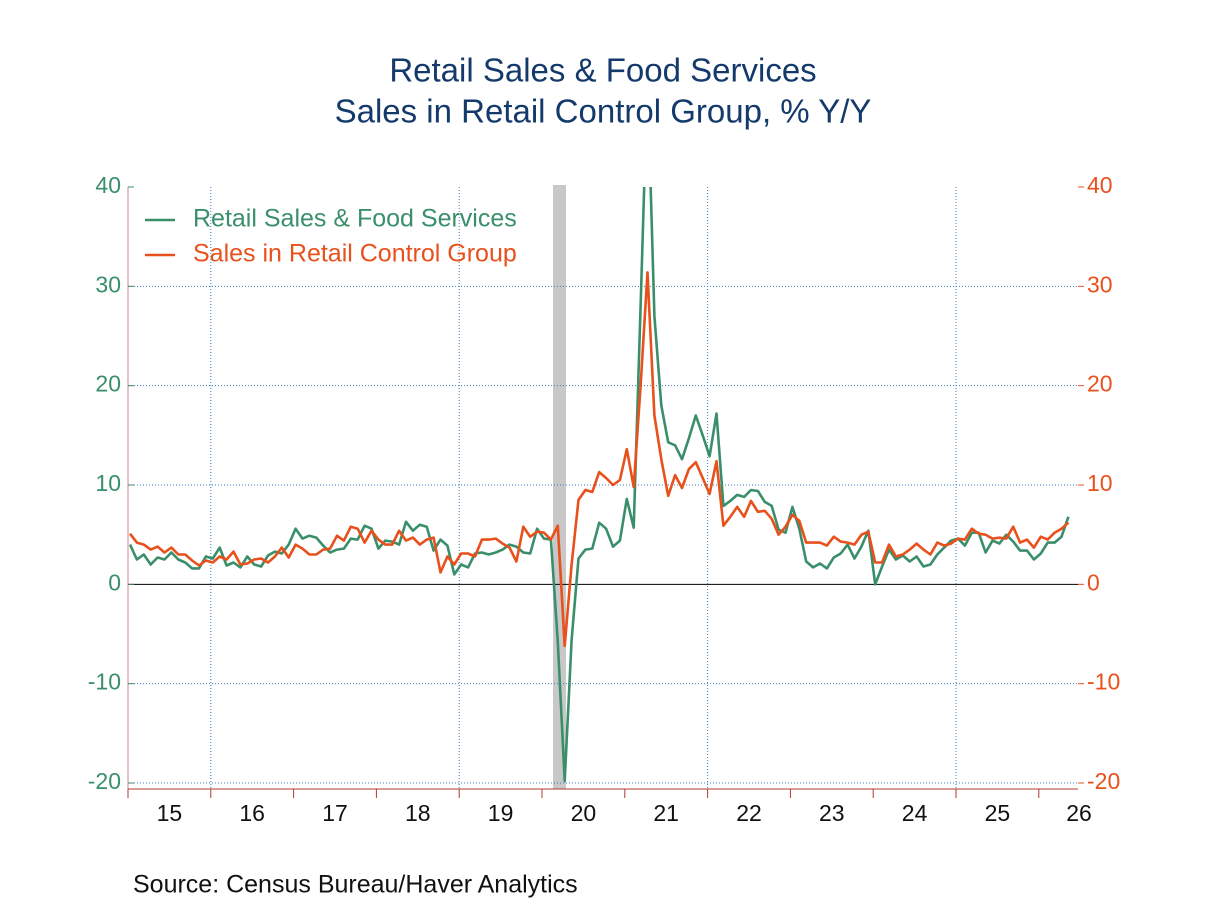 This screenshot has width=1208, height=906. Describe the element at coordinates (108, 384) in the screenshot. I see `y-tick-label: 20` at that location.